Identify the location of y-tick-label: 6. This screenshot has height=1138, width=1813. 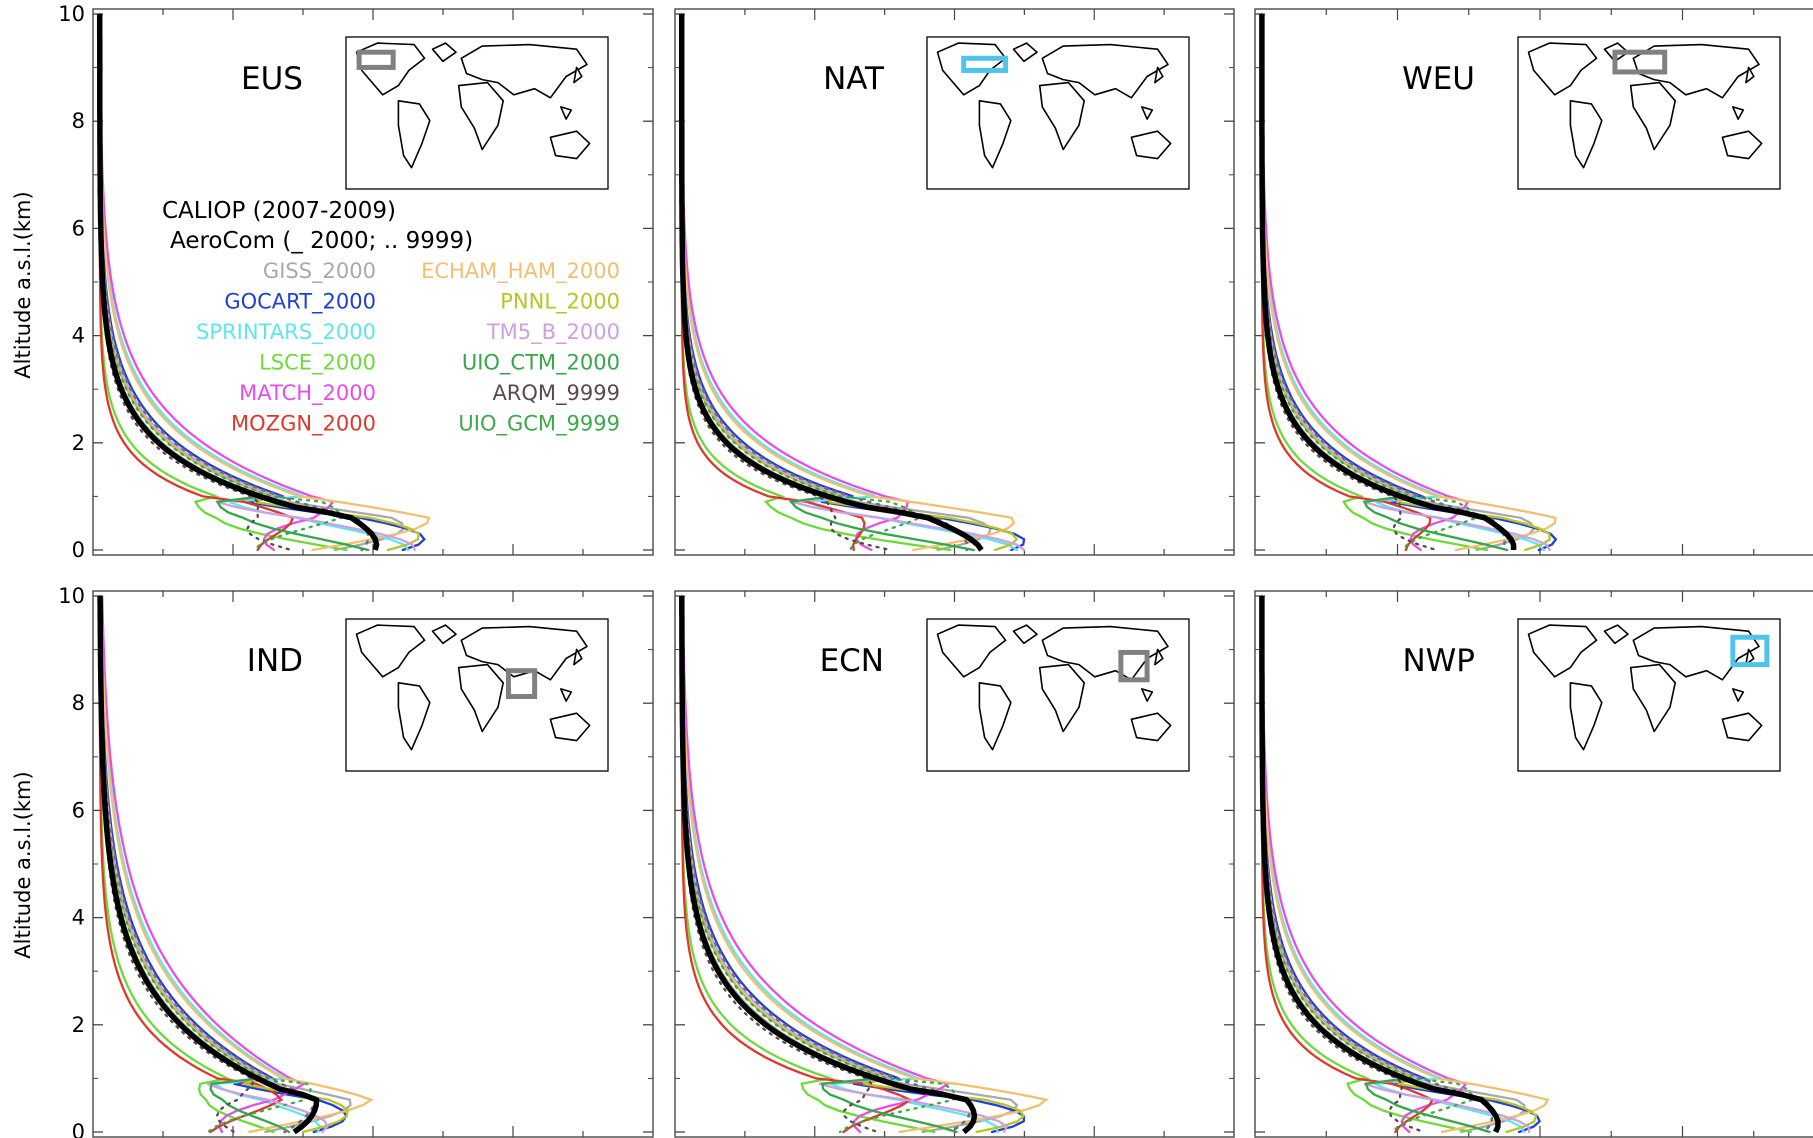
(78, 810).